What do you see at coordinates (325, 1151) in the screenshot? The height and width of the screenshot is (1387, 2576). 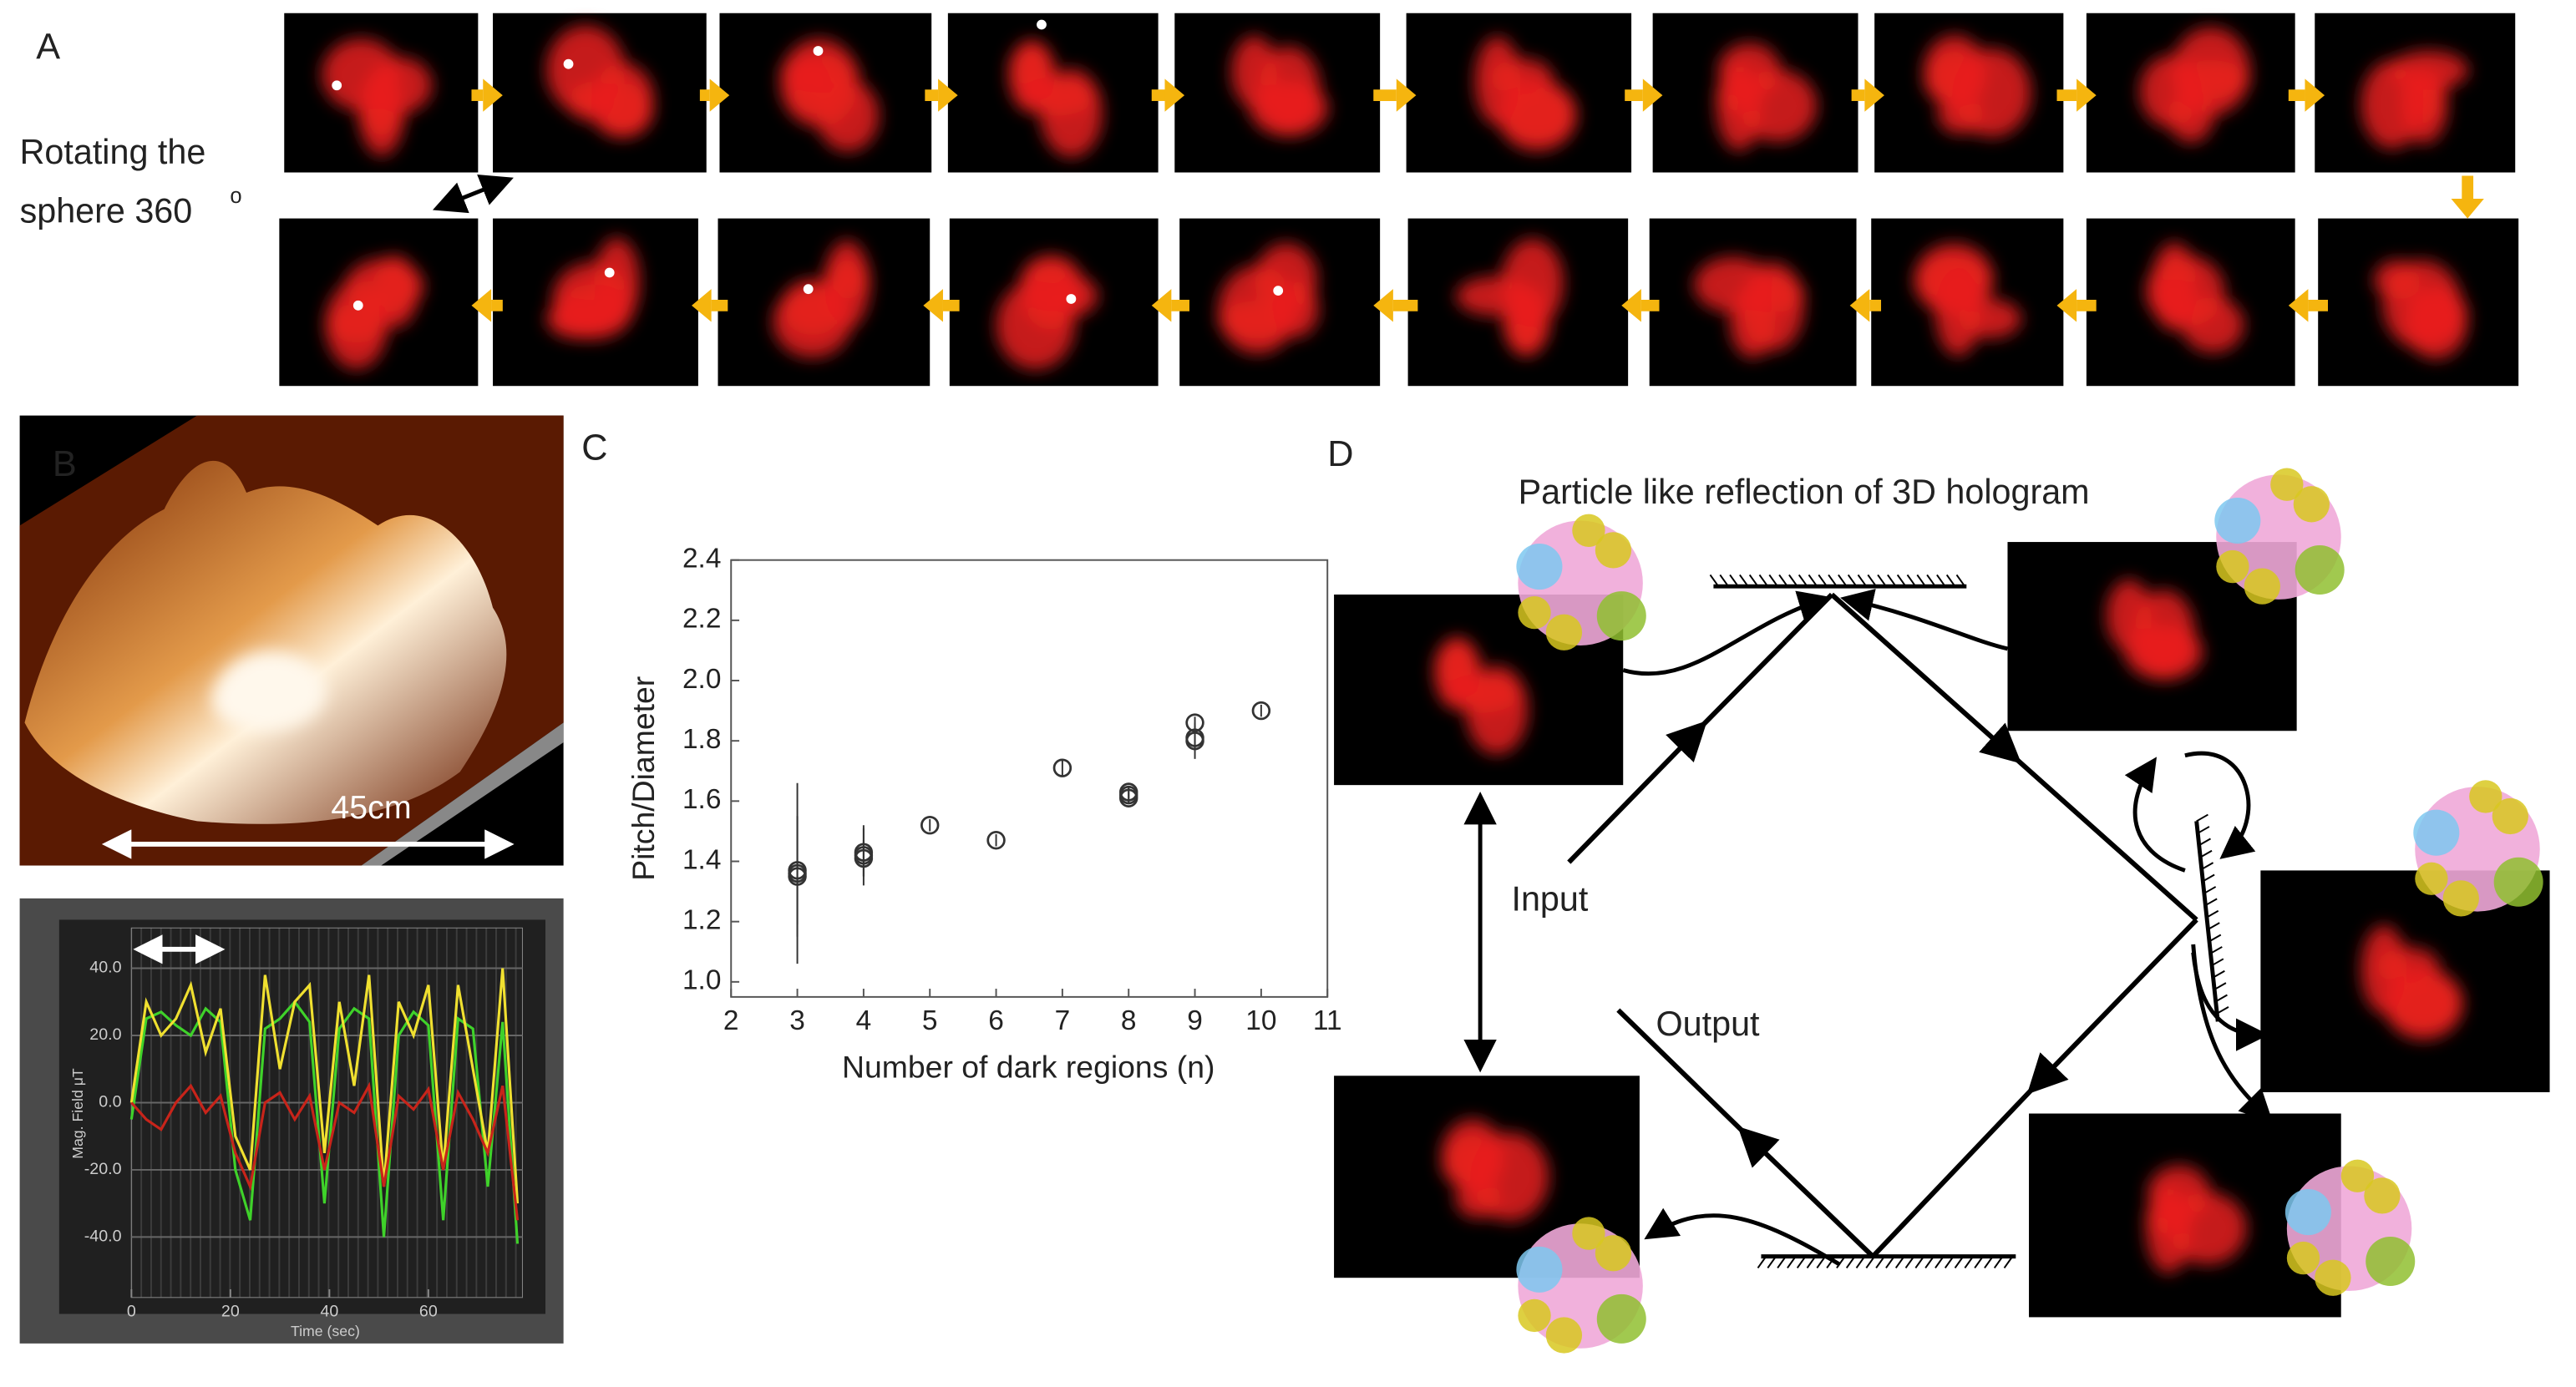 I see `series-line` at bounding box center [325, 1151].